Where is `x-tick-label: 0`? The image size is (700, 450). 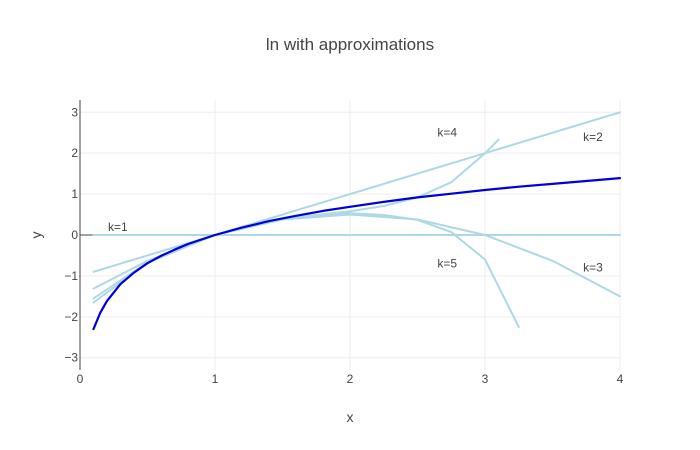
x-tick-label: 0 is located at coordinates (80, 379).